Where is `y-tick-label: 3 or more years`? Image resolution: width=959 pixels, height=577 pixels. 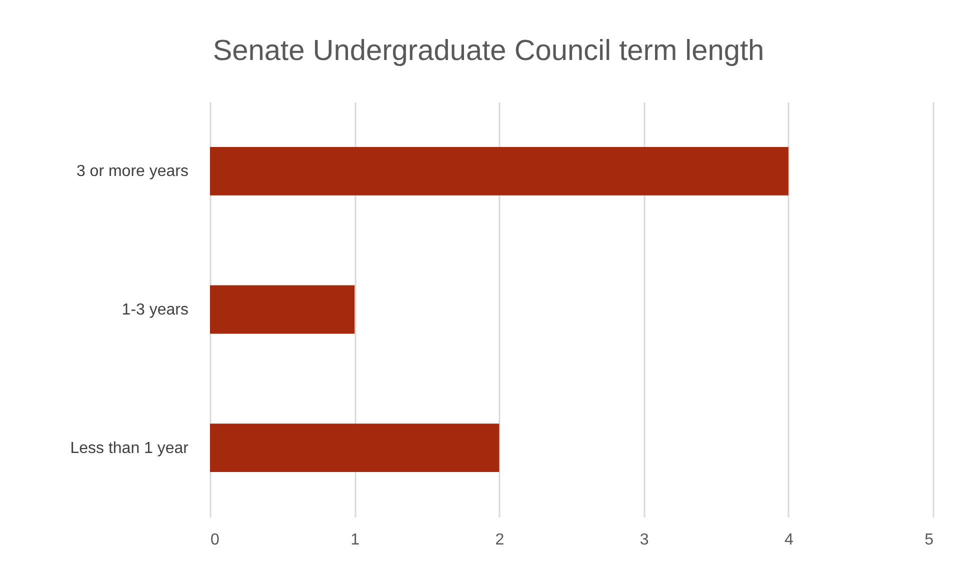 y-tick-label: 3 or more years is located at coordinates (132, 171).